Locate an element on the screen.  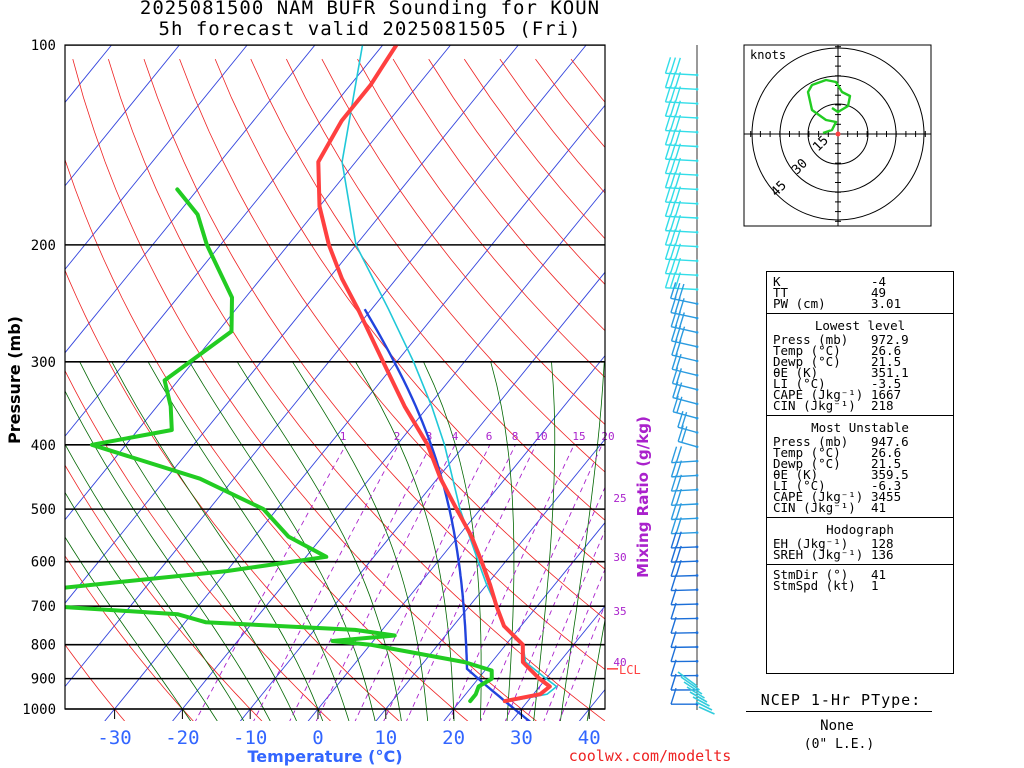
indices-hodograph: Hodograph EH (Jkg⁻¹) 128 SREH (Jkg⁻¹) 136 is located at coordinates (860, 541).